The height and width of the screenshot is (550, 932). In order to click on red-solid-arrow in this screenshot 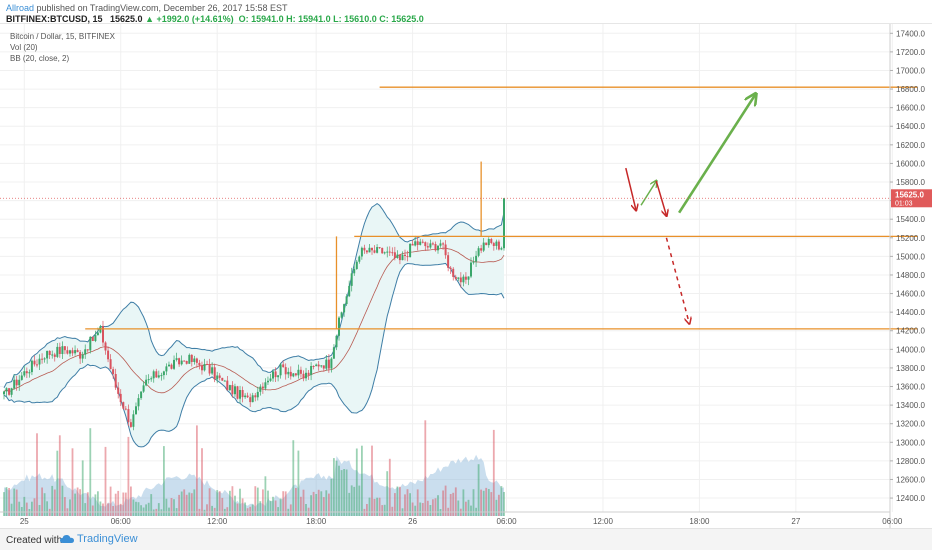, I will do `click(660, 197)`.